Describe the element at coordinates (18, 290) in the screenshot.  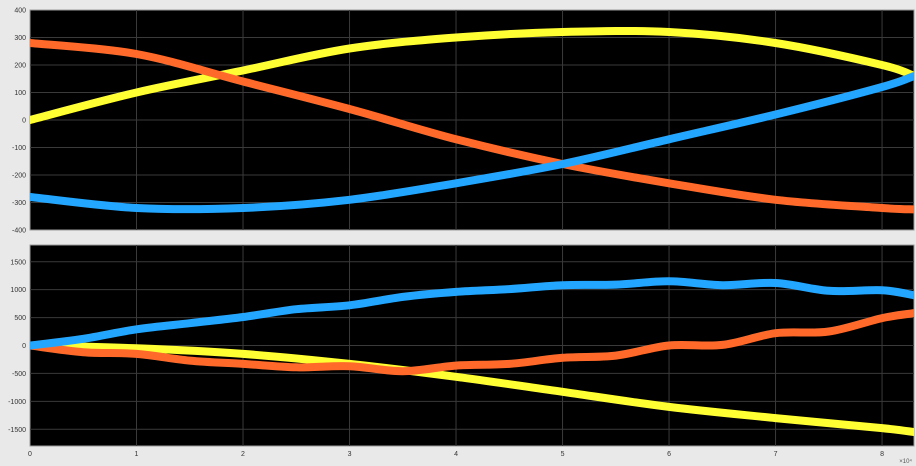
I see `y-tick-label: 1000` at that location.